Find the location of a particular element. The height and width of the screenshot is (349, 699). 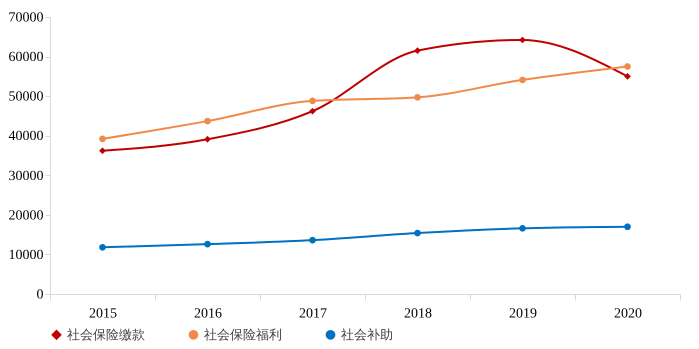

legend-label: 社会保险缴款 is located at coordinates (106, 335).